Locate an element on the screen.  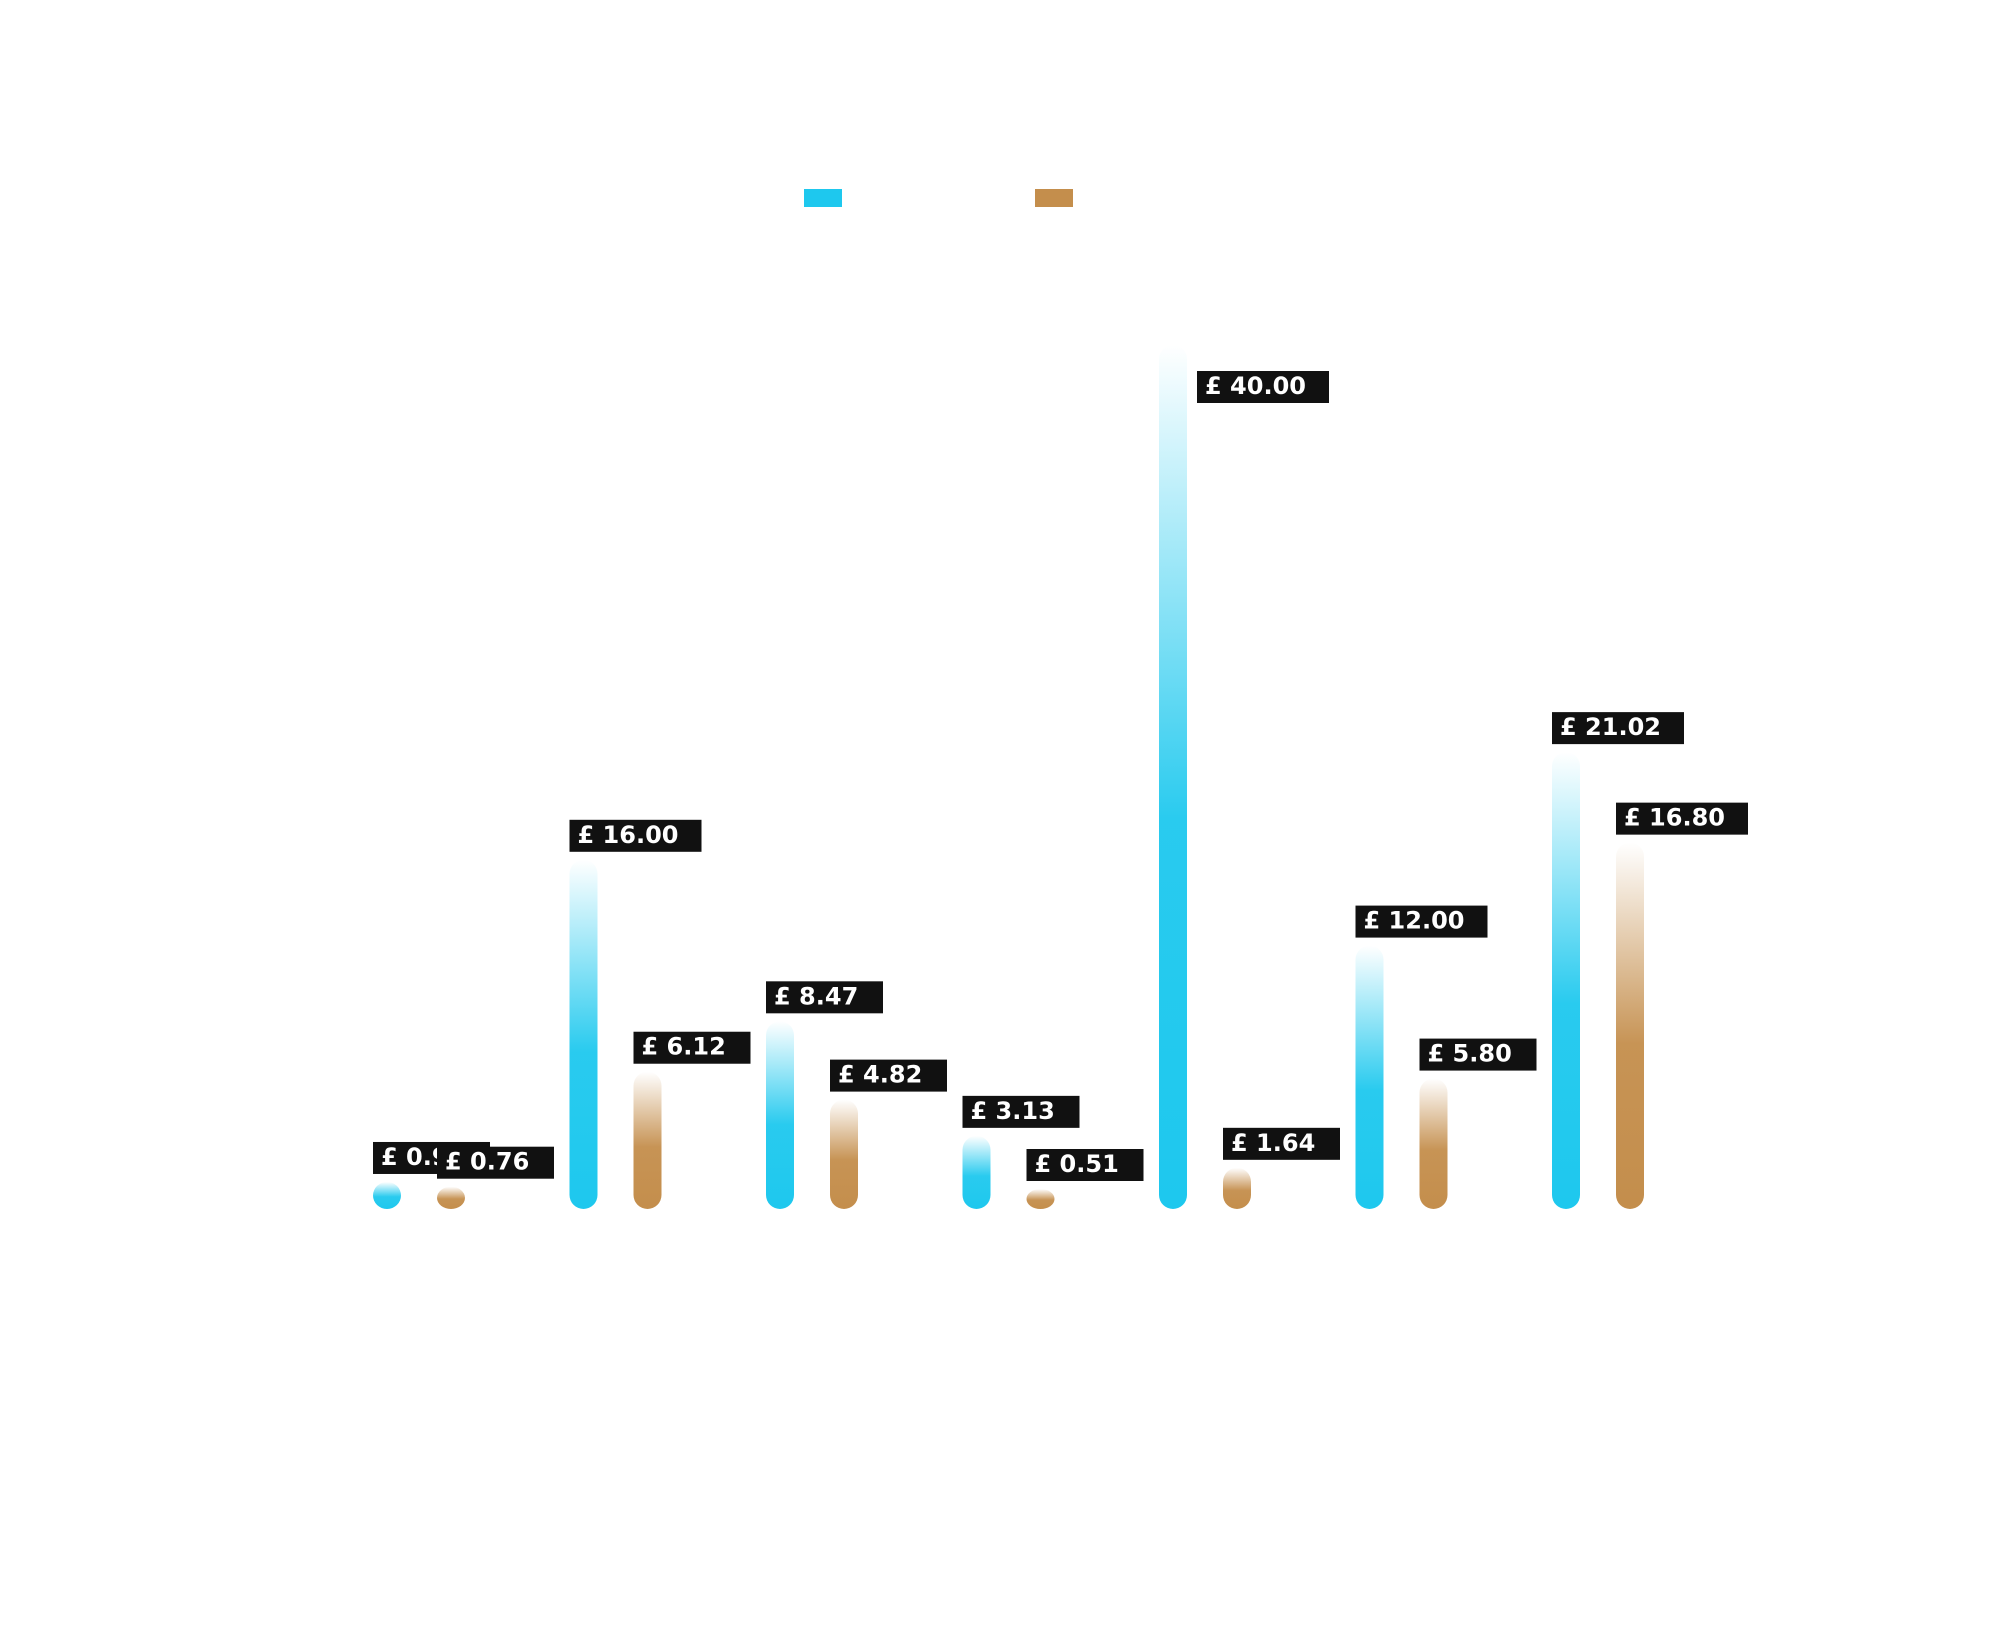
data-label-text: £ 1.64 is located at coordinates (1273, 1143).